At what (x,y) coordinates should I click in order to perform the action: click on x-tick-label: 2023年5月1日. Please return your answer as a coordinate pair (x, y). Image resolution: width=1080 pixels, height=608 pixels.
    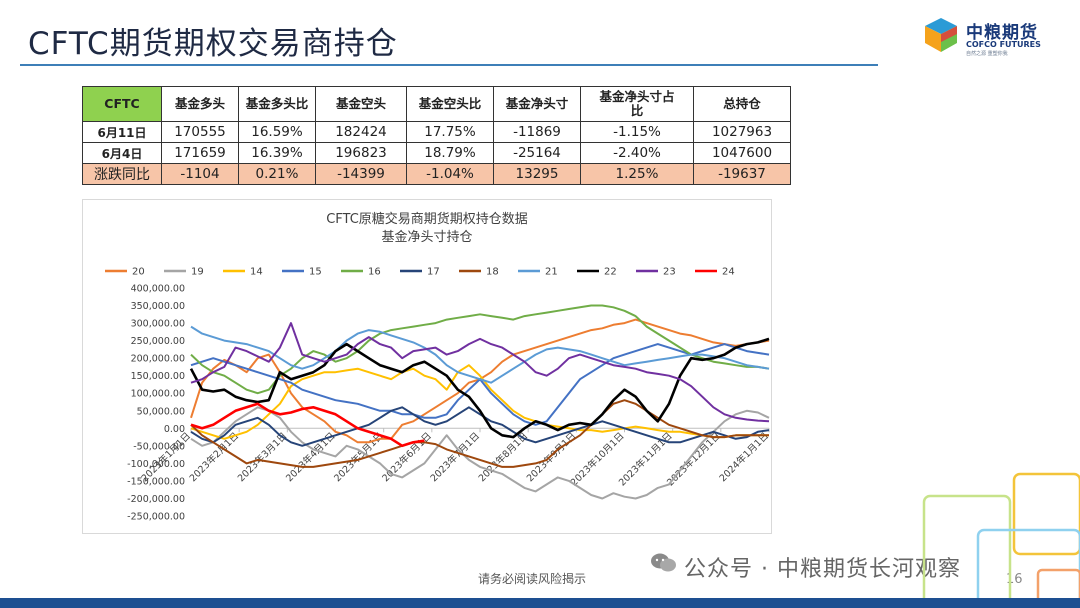
    Looking at the image, I should click on (359, 457).